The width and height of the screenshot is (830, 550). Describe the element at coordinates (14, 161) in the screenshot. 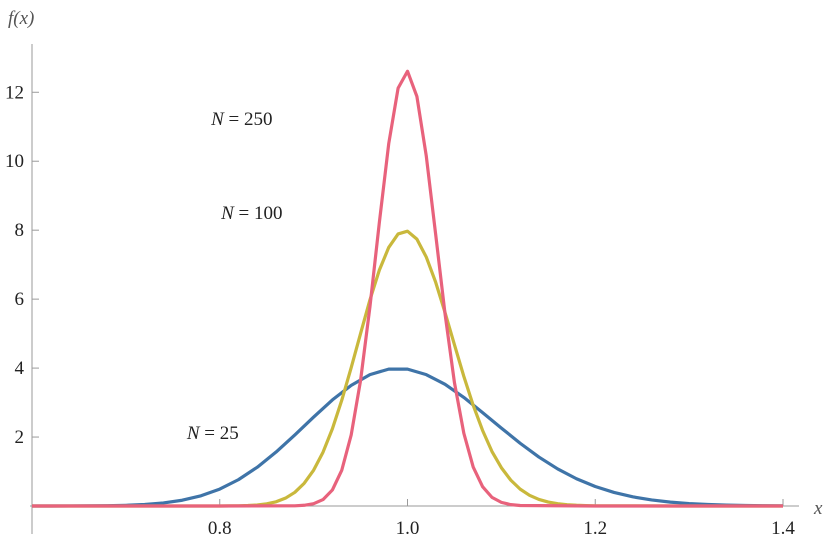

I see `y-tick-label: 10` at that location.